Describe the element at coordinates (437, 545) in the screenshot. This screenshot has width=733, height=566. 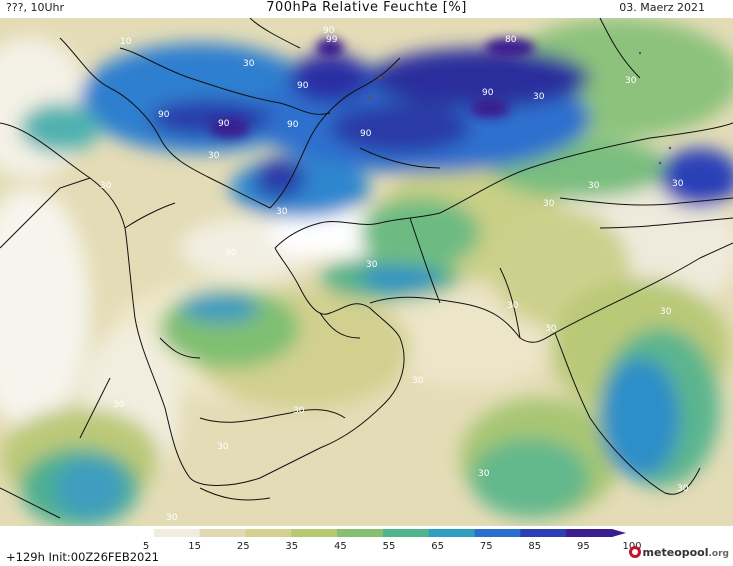
I see `legend-tick-label: 65` at that location.